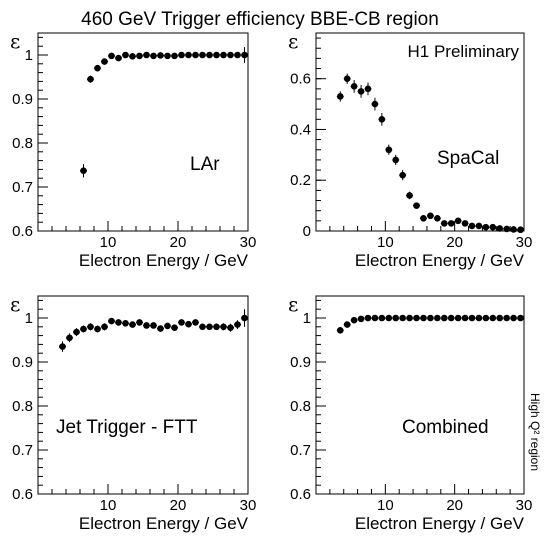 The image size is (553, 546). Describe the element at coordinates (300, 180) in the screenshot. I see `y-tick-label: 0.2` at that location.